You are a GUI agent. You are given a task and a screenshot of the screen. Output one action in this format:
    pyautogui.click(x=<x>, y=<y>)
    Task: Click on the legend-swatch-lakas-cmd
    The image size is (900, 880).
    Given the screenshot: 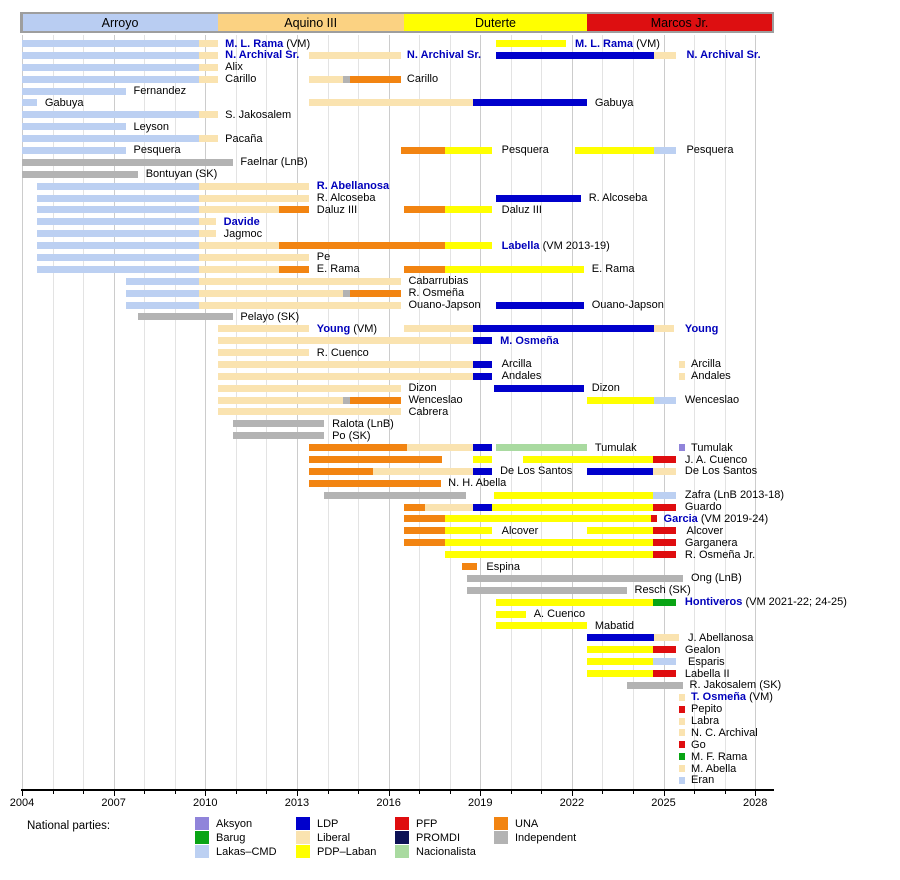 What is the action you would take?
    pyautogui.click(x=202, y=851)
    